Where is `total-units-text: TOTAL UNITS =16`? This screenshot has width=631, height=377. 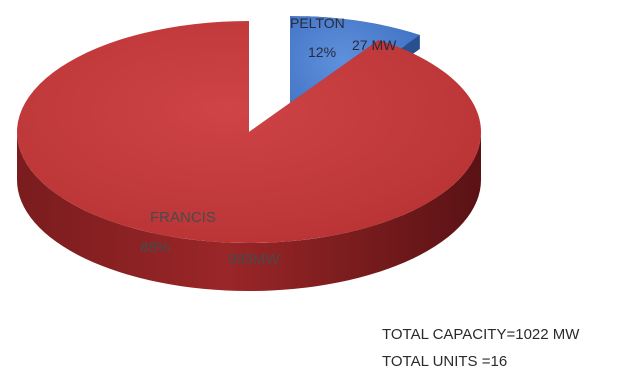
total-units-text: TOTAL UNITS =16 is located at coordinates (445, 361).